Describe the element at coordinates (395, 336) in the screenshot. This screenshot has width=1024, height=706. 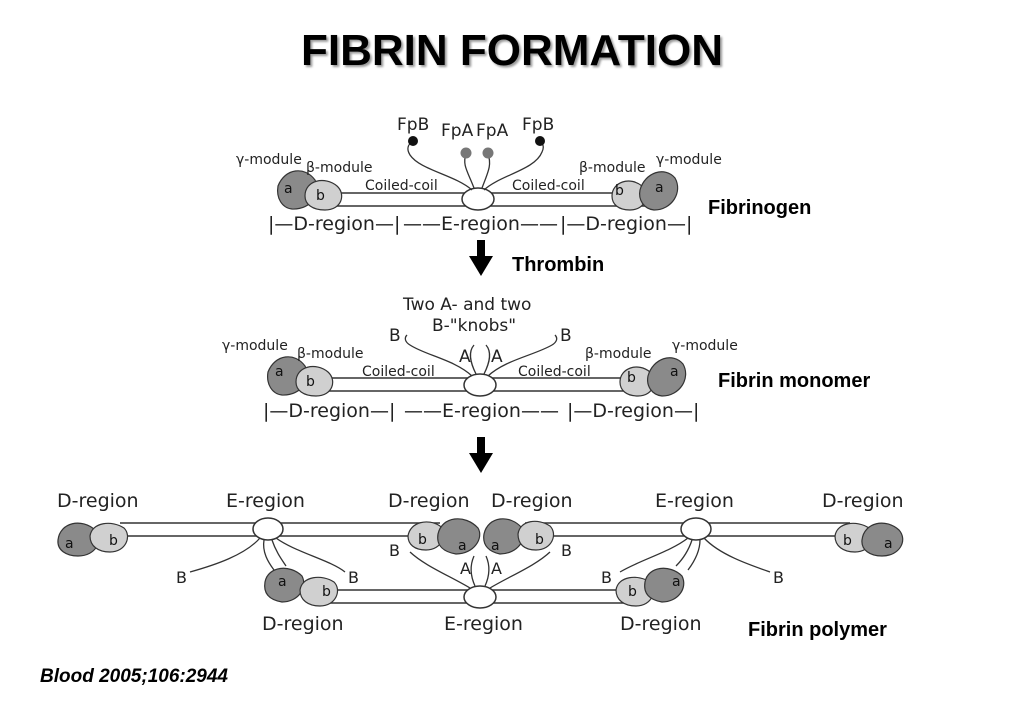
I see `knob-b-left: B` at that location.